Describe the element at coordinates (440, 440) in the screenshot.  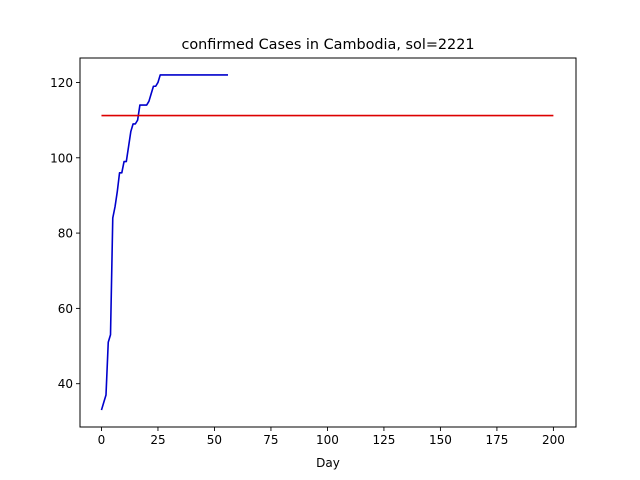
I see `x-tick-label: 150` at that location.